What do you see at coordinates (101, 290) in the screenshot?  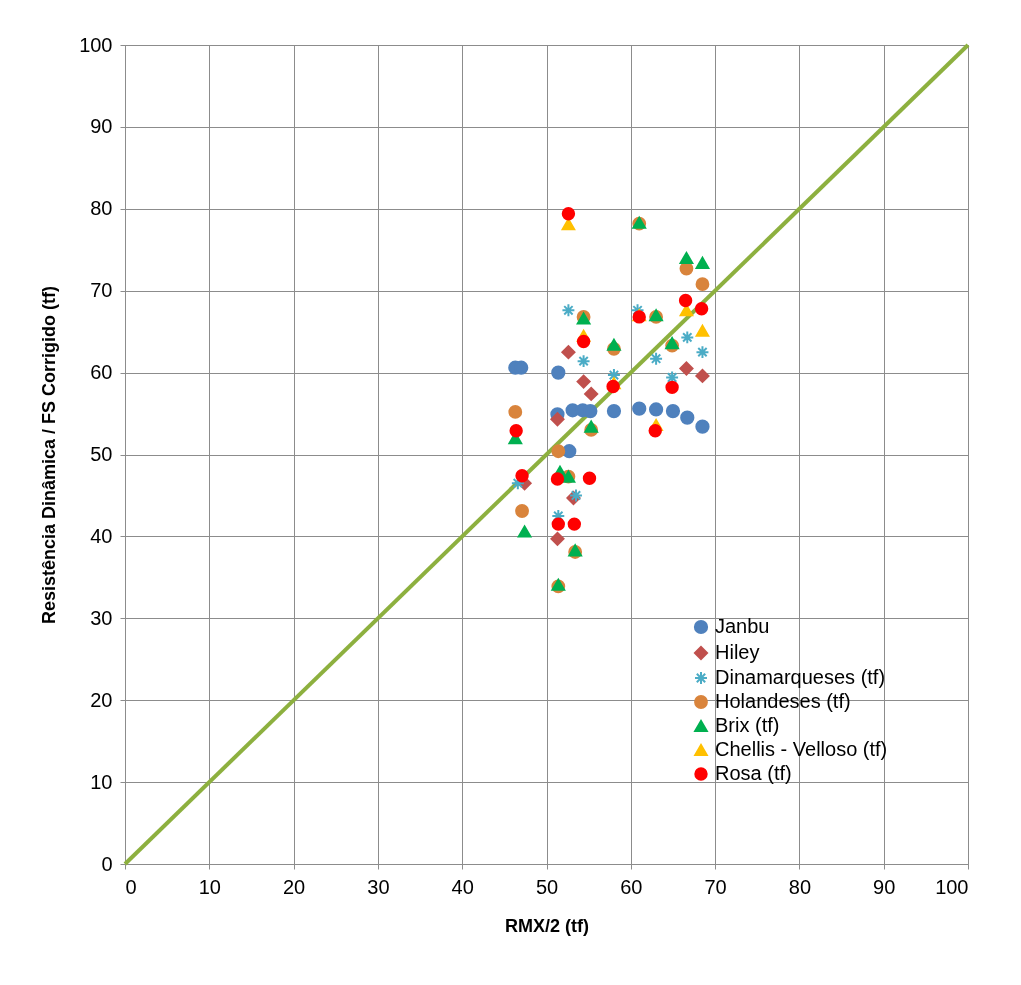 I see `y-tick-label: 70` at bounding box center [101, 290].